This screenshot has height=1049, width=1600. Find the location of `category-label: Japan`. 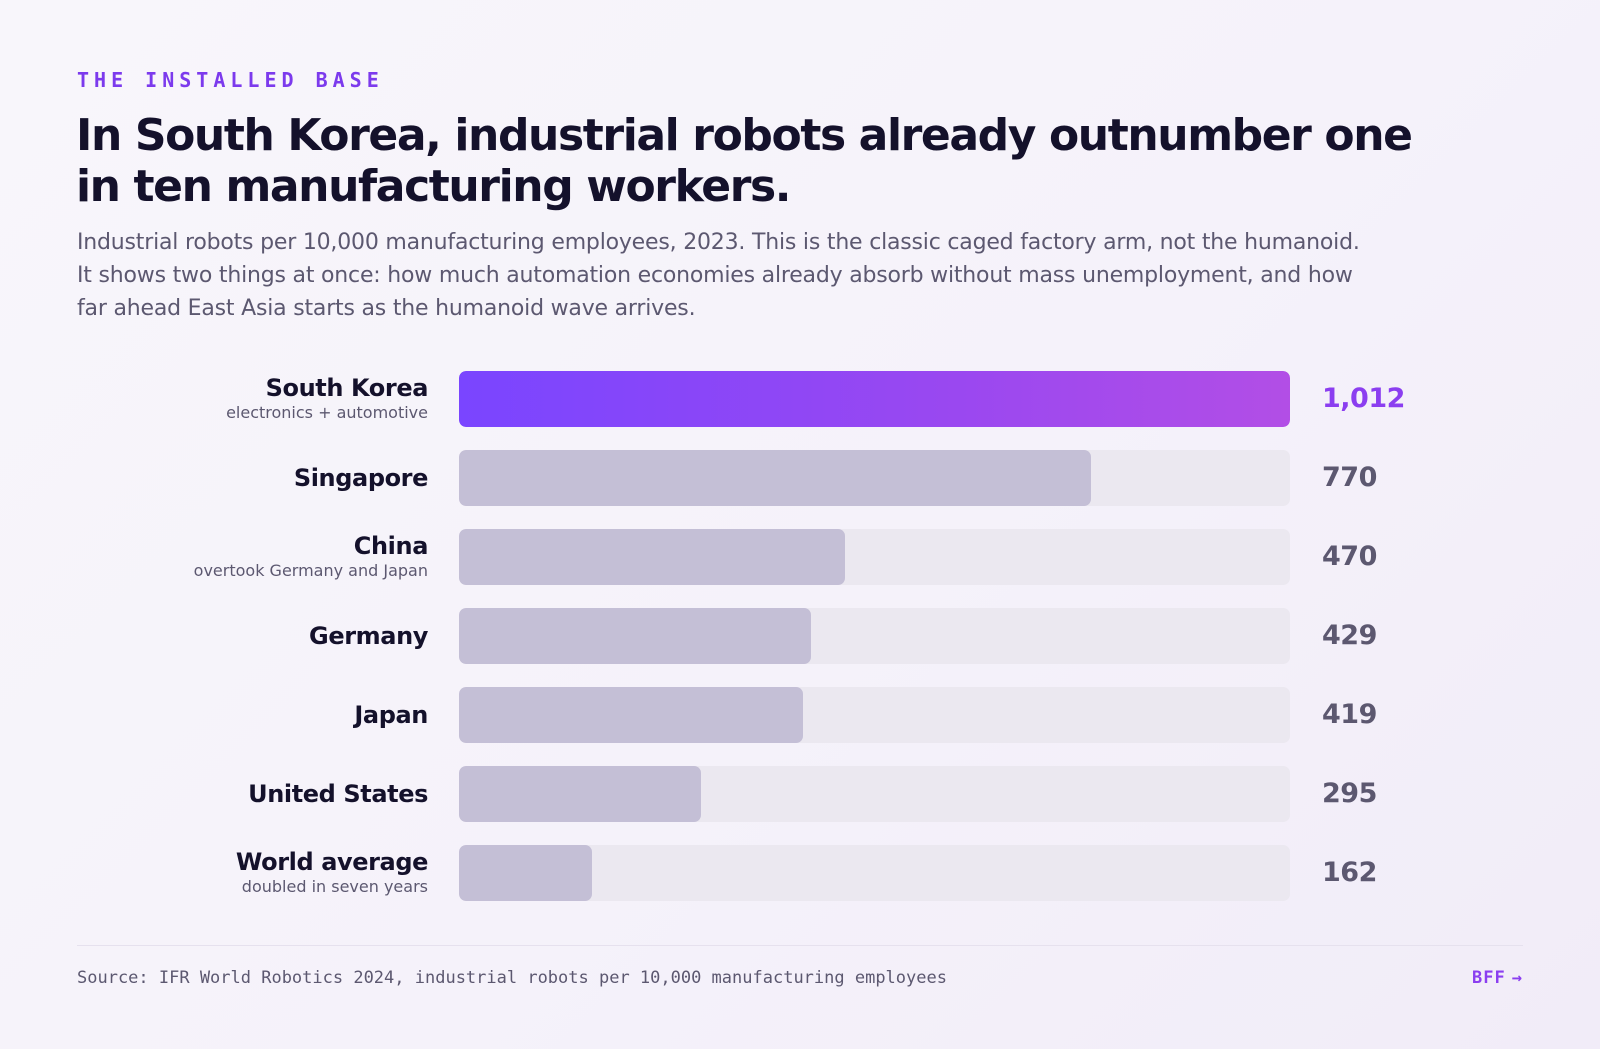

category-label: Japan is located at coordinates (391, 715).